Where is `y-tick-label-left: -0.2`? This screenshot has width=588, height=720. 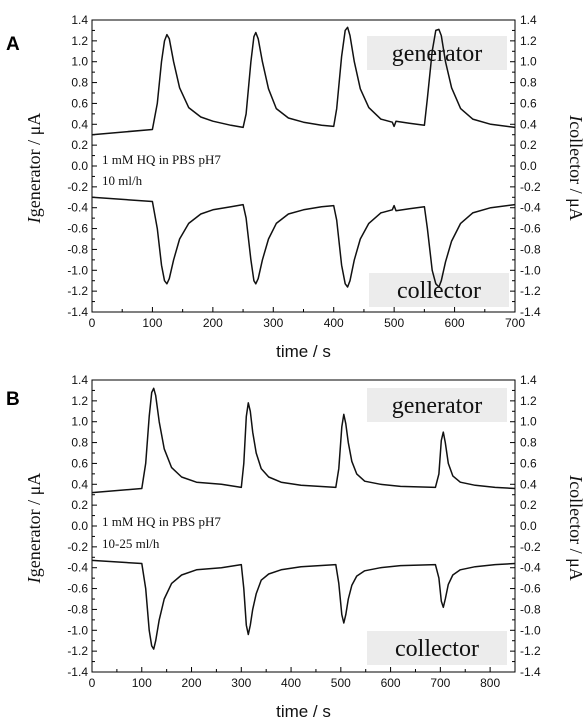
y-tick-label-left: -0.2 is located at coordinates (77, 547).